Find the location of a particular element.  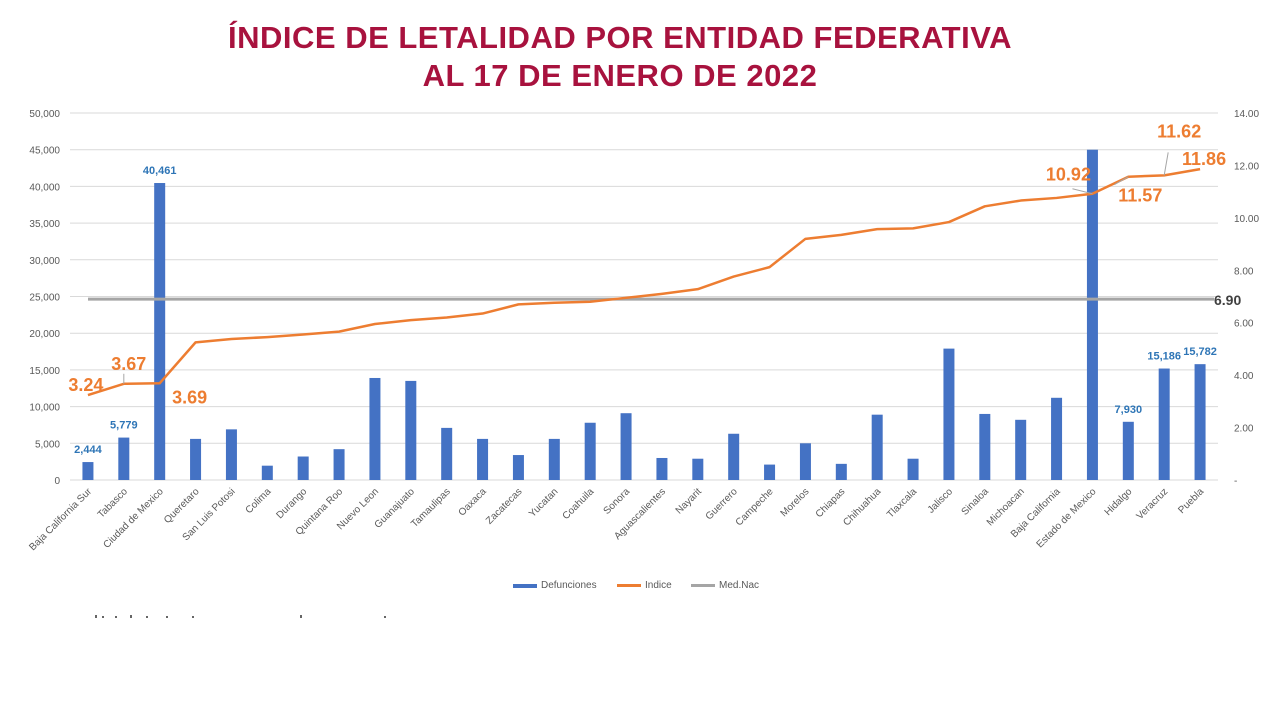

x-category-label: Morelos is located at coordinates (795, 502).